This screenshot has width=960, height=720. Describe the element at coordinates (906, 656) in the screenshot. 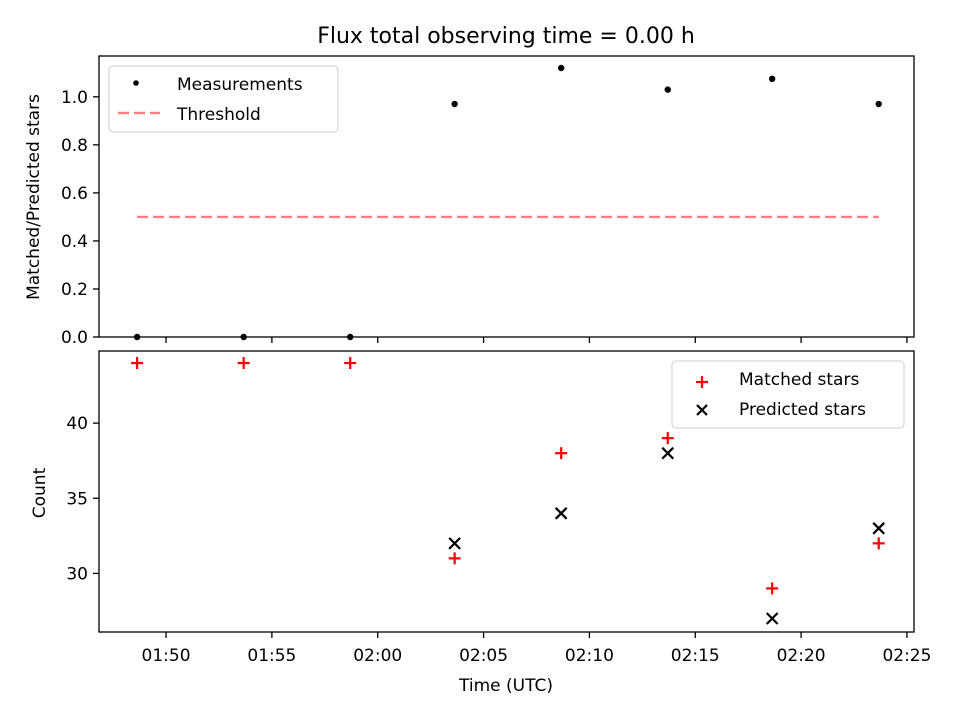

I see `x-tick-label: 02:25` at that location.